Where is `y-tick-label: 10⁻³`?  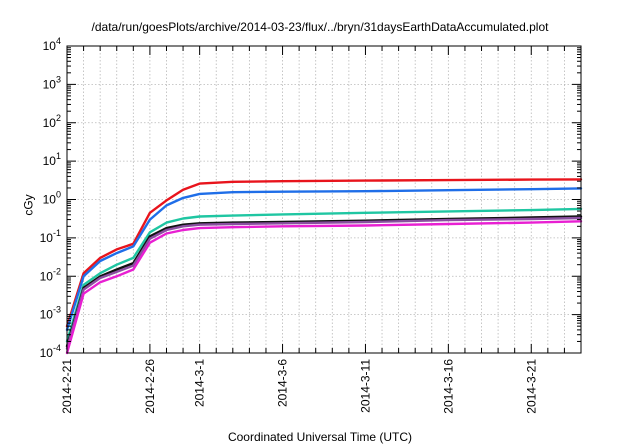
y-tick-label: 10⁻³ is located at coordinates (50, 313).